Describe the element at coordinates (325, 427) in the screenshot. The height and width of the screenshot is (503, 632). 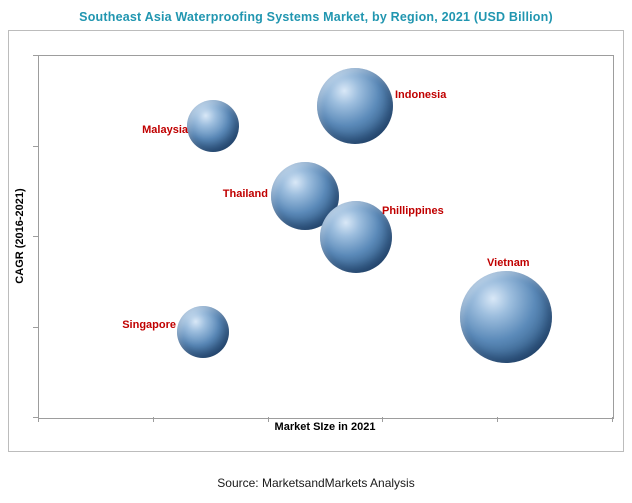
I see `x-axis-label: Market SIze in 2021` at that location.